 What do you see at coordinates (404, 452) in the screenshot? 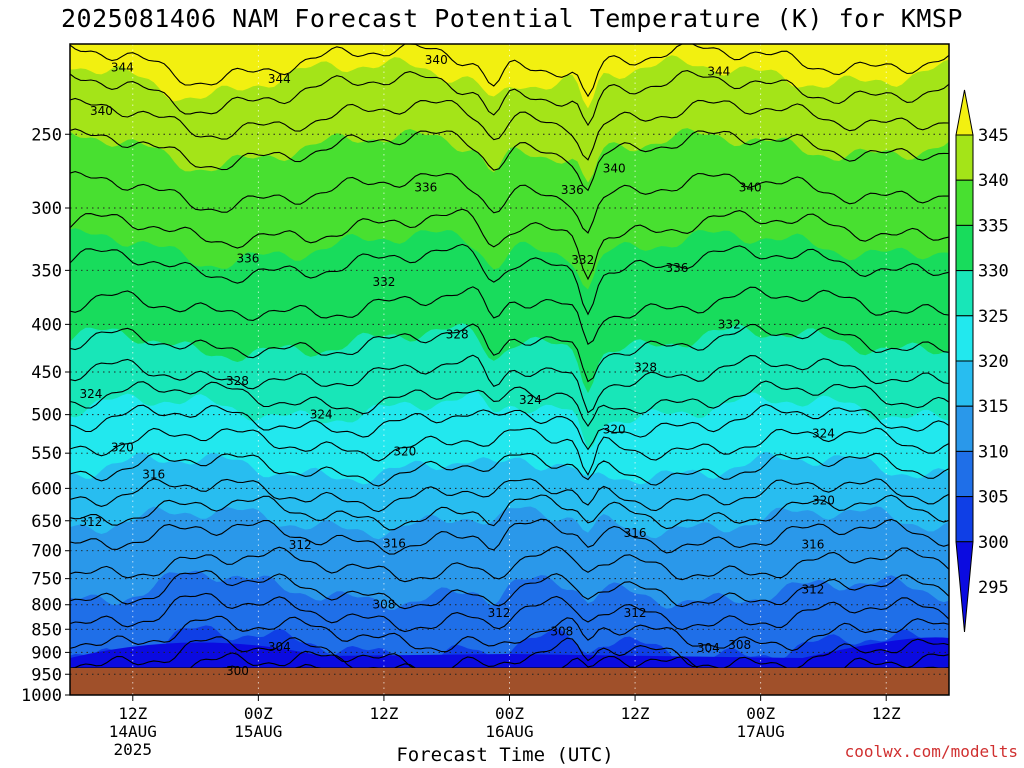
I see `contour-label-23: 320` at bounding box center [404, 452].